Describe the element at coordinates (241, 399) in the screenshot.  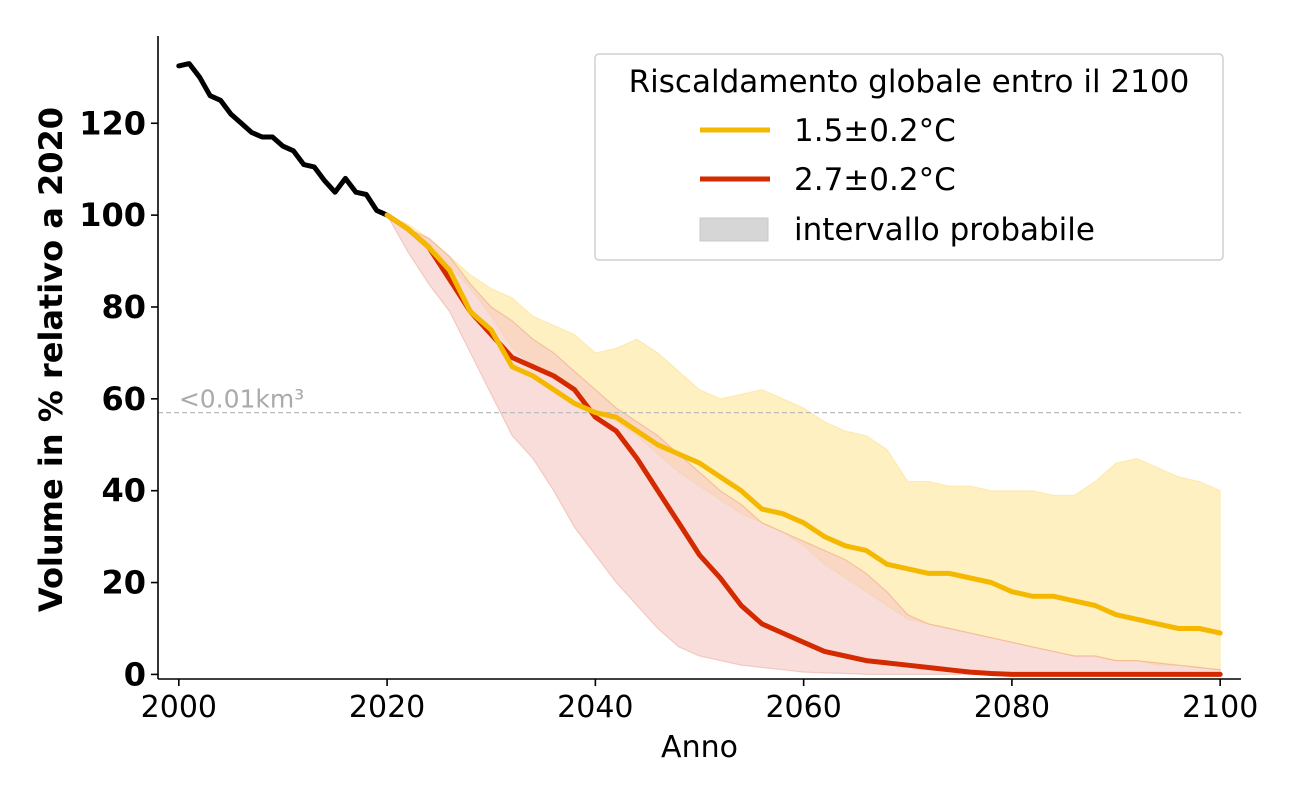
I see `reference-line-label: <0.01km³` at that location.